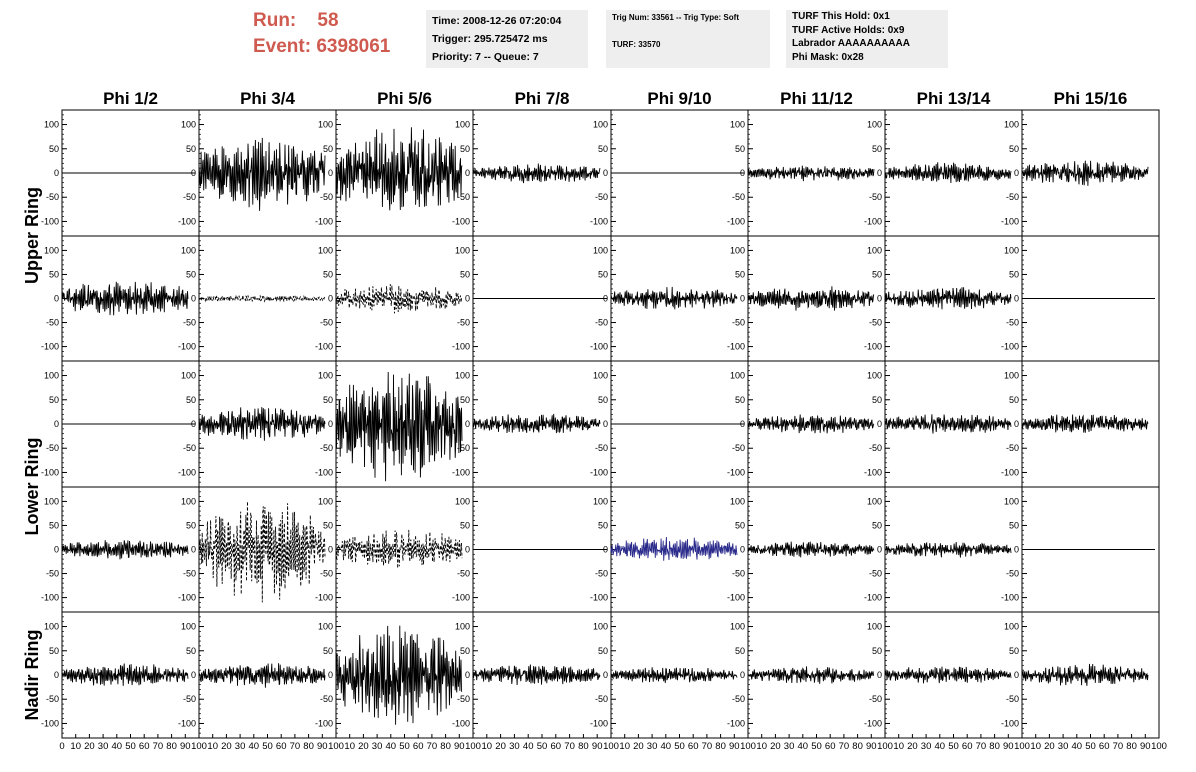  What do you see at coordinates (353, 46) in the screenshot?
I see `event-value: 6398061` at bounding box center [353, 46].